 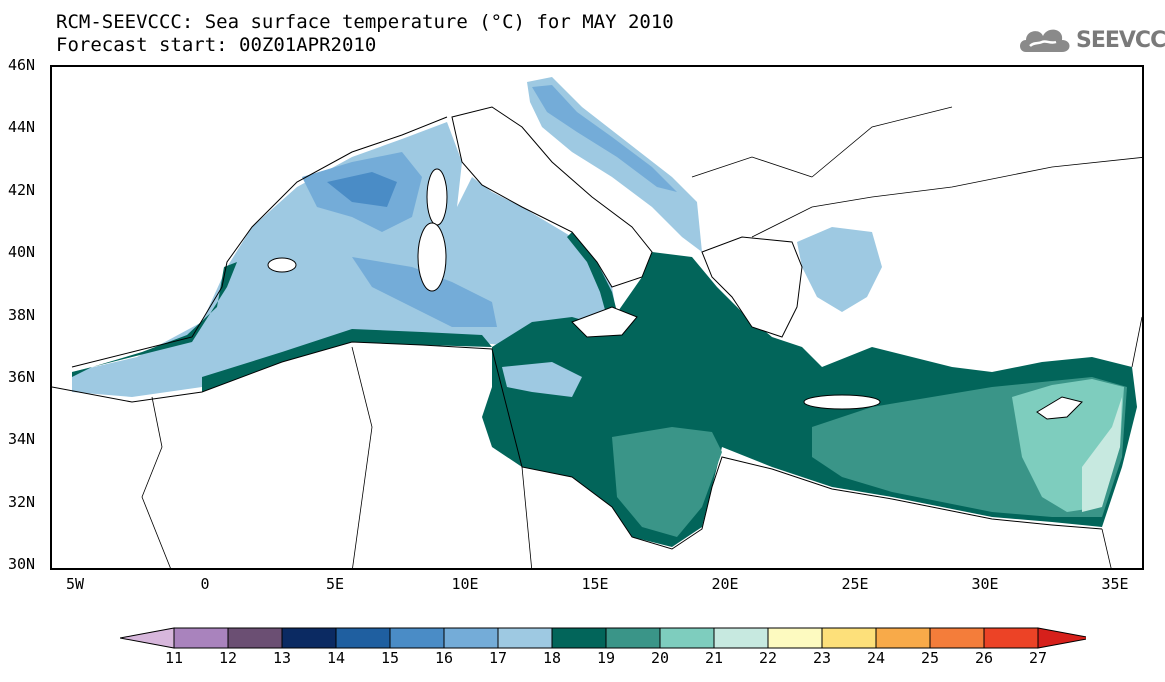 I want to click on forecast-start-subtitle: Forecast start: 00Z01APR2010, so click(x=216, y=45).